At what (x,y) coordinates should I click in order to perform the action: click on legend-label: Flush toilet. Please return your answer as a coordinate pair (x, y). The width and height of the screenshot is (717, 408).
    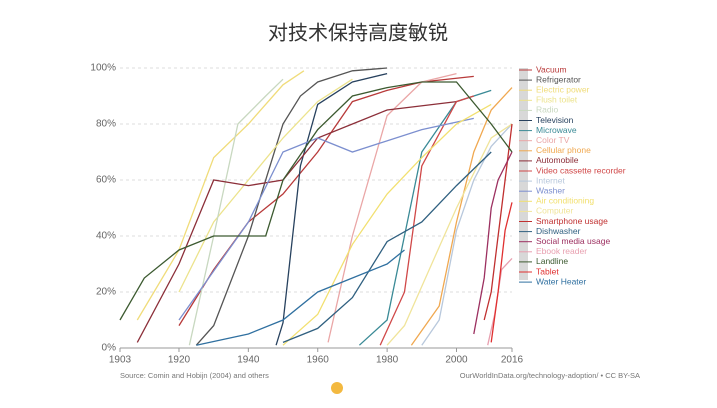
    Looking at the image, I should click on (557, 100).